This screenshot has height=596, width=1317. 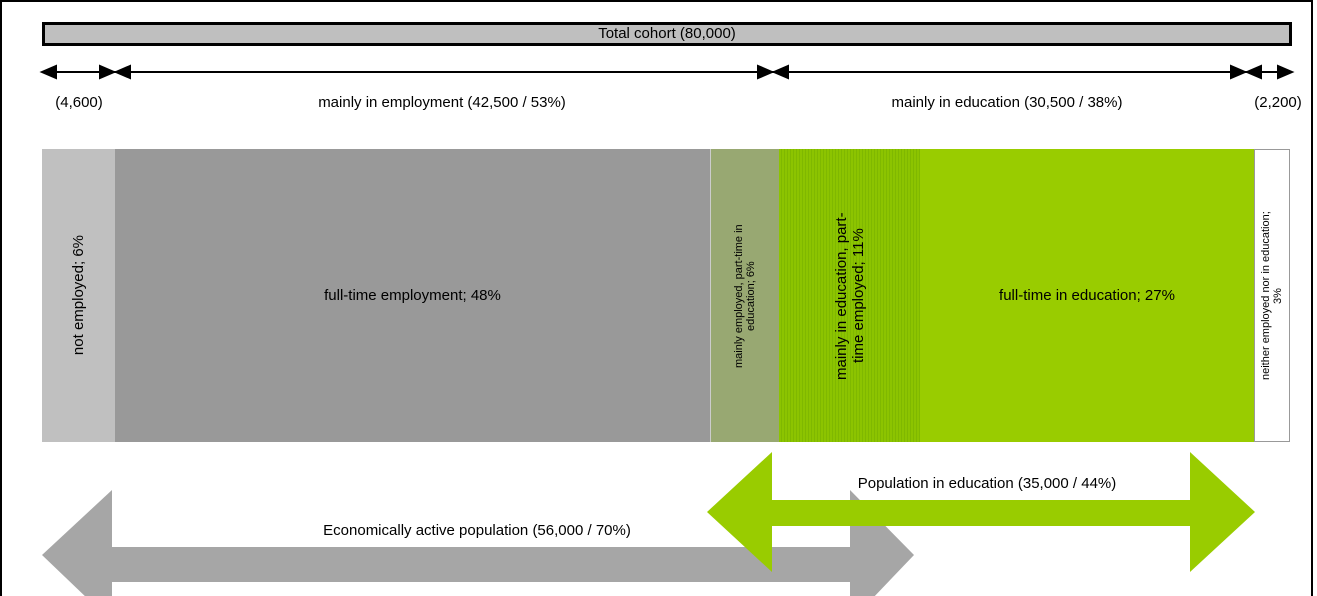 I want to click on arrow-label: Population in education (35,000 / 44%), so click(x=987, y=483).